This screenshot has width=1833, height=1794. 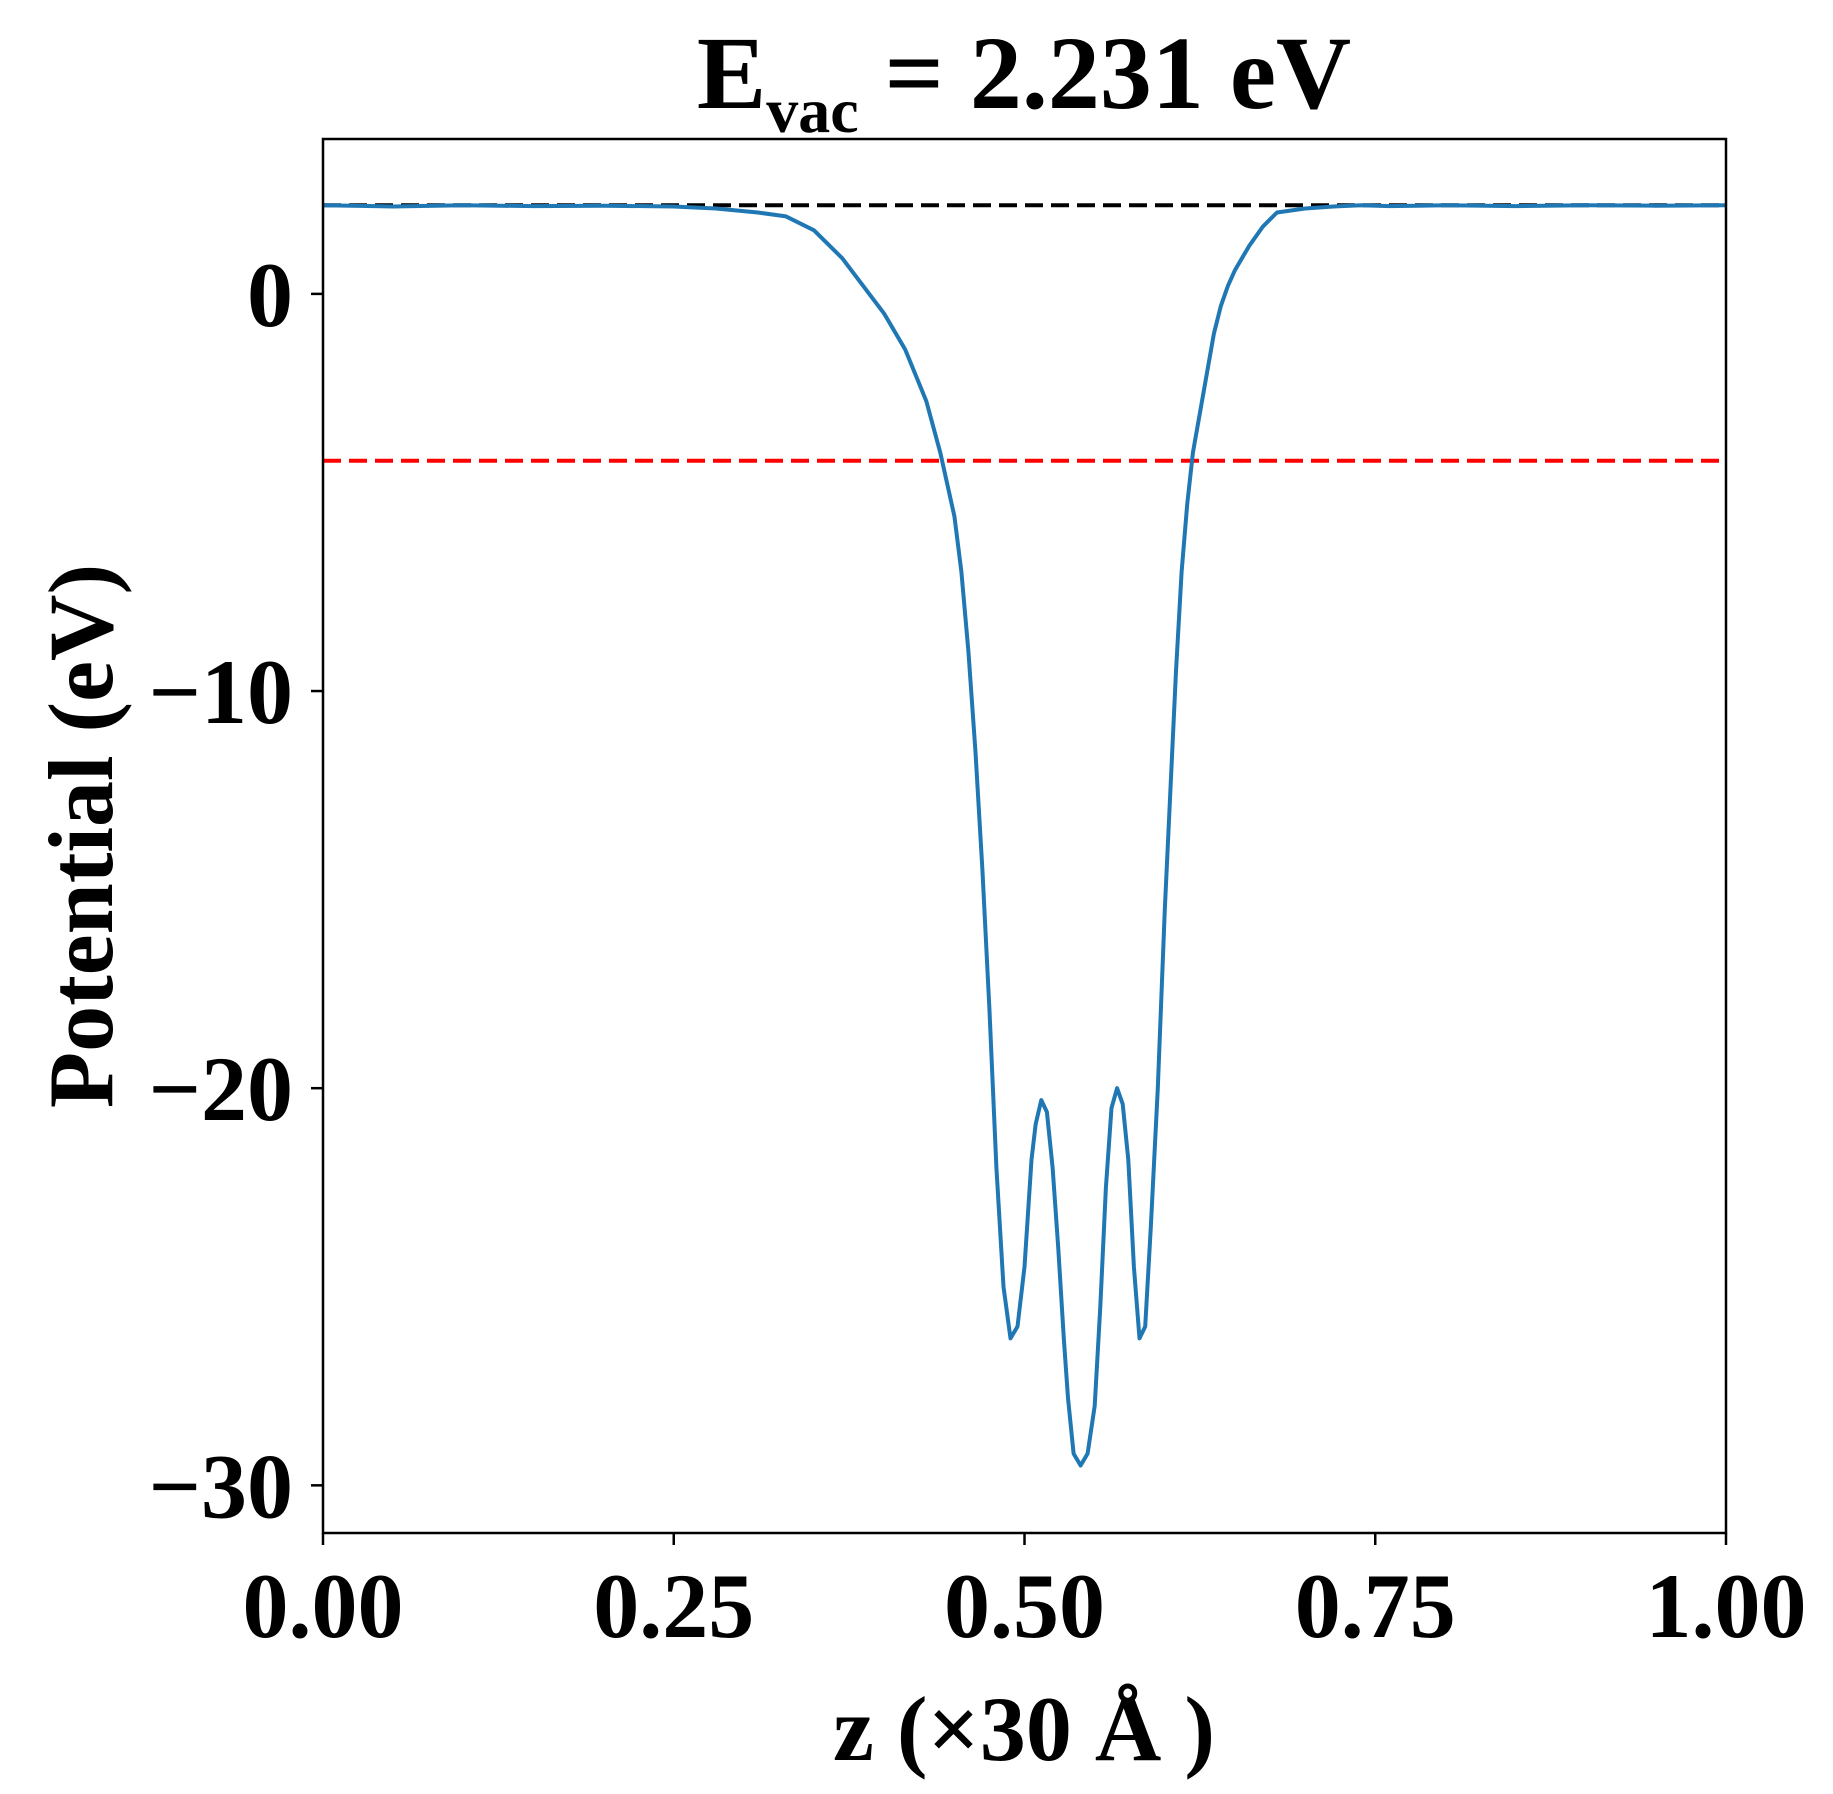 What do you see at coordinates (221, 1486) in the screenshot?
I see `y-tick-label: −30` at bounding box center [221, 1486].